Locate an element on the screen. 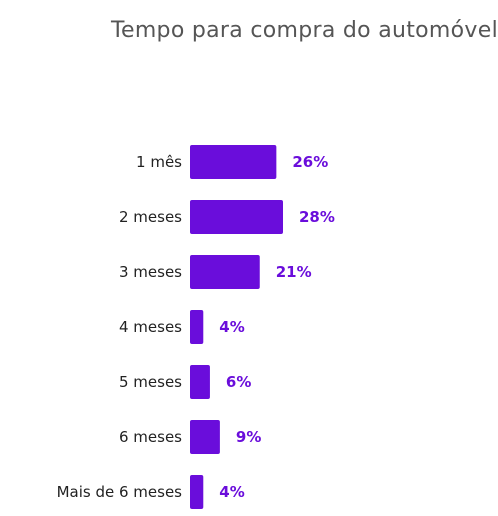 The image size is (498, 516). value-label: 9% is located at coordinates (248, 437).